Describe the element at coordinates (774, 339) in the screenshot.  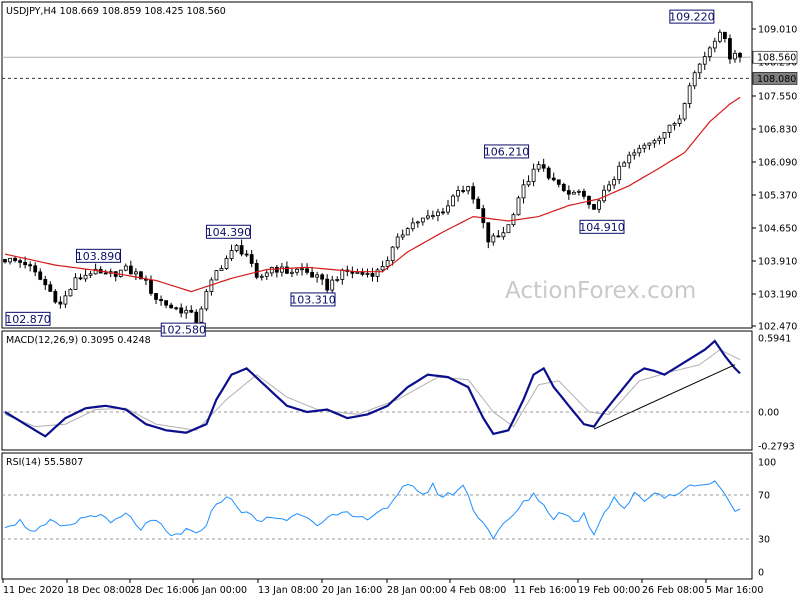
I see `macd-y-tick-label: 0.5941` at that location.